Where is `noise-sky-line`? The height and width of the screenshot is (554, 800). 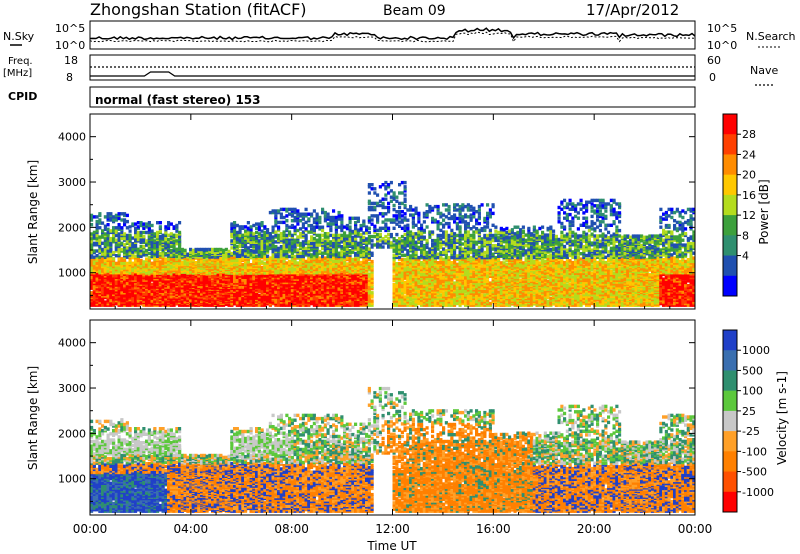
noise-sky-line is located at coordinates (392, 34).